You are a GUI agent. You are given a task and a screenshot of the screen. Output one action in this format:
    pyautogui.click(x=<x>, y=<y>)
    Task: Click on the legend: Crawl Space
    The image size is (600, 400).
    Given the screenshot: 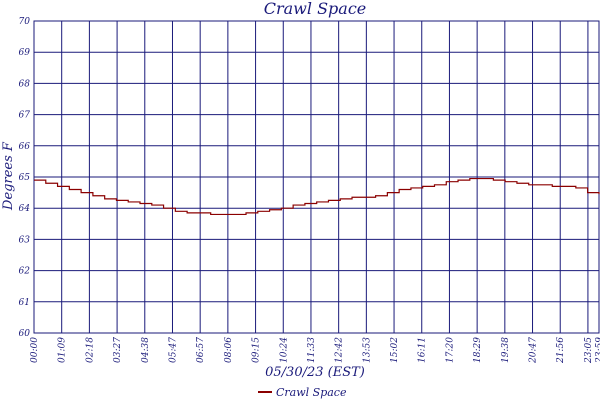 What is the action you would take?
    pyautogui.click(x=302, y=392)
    